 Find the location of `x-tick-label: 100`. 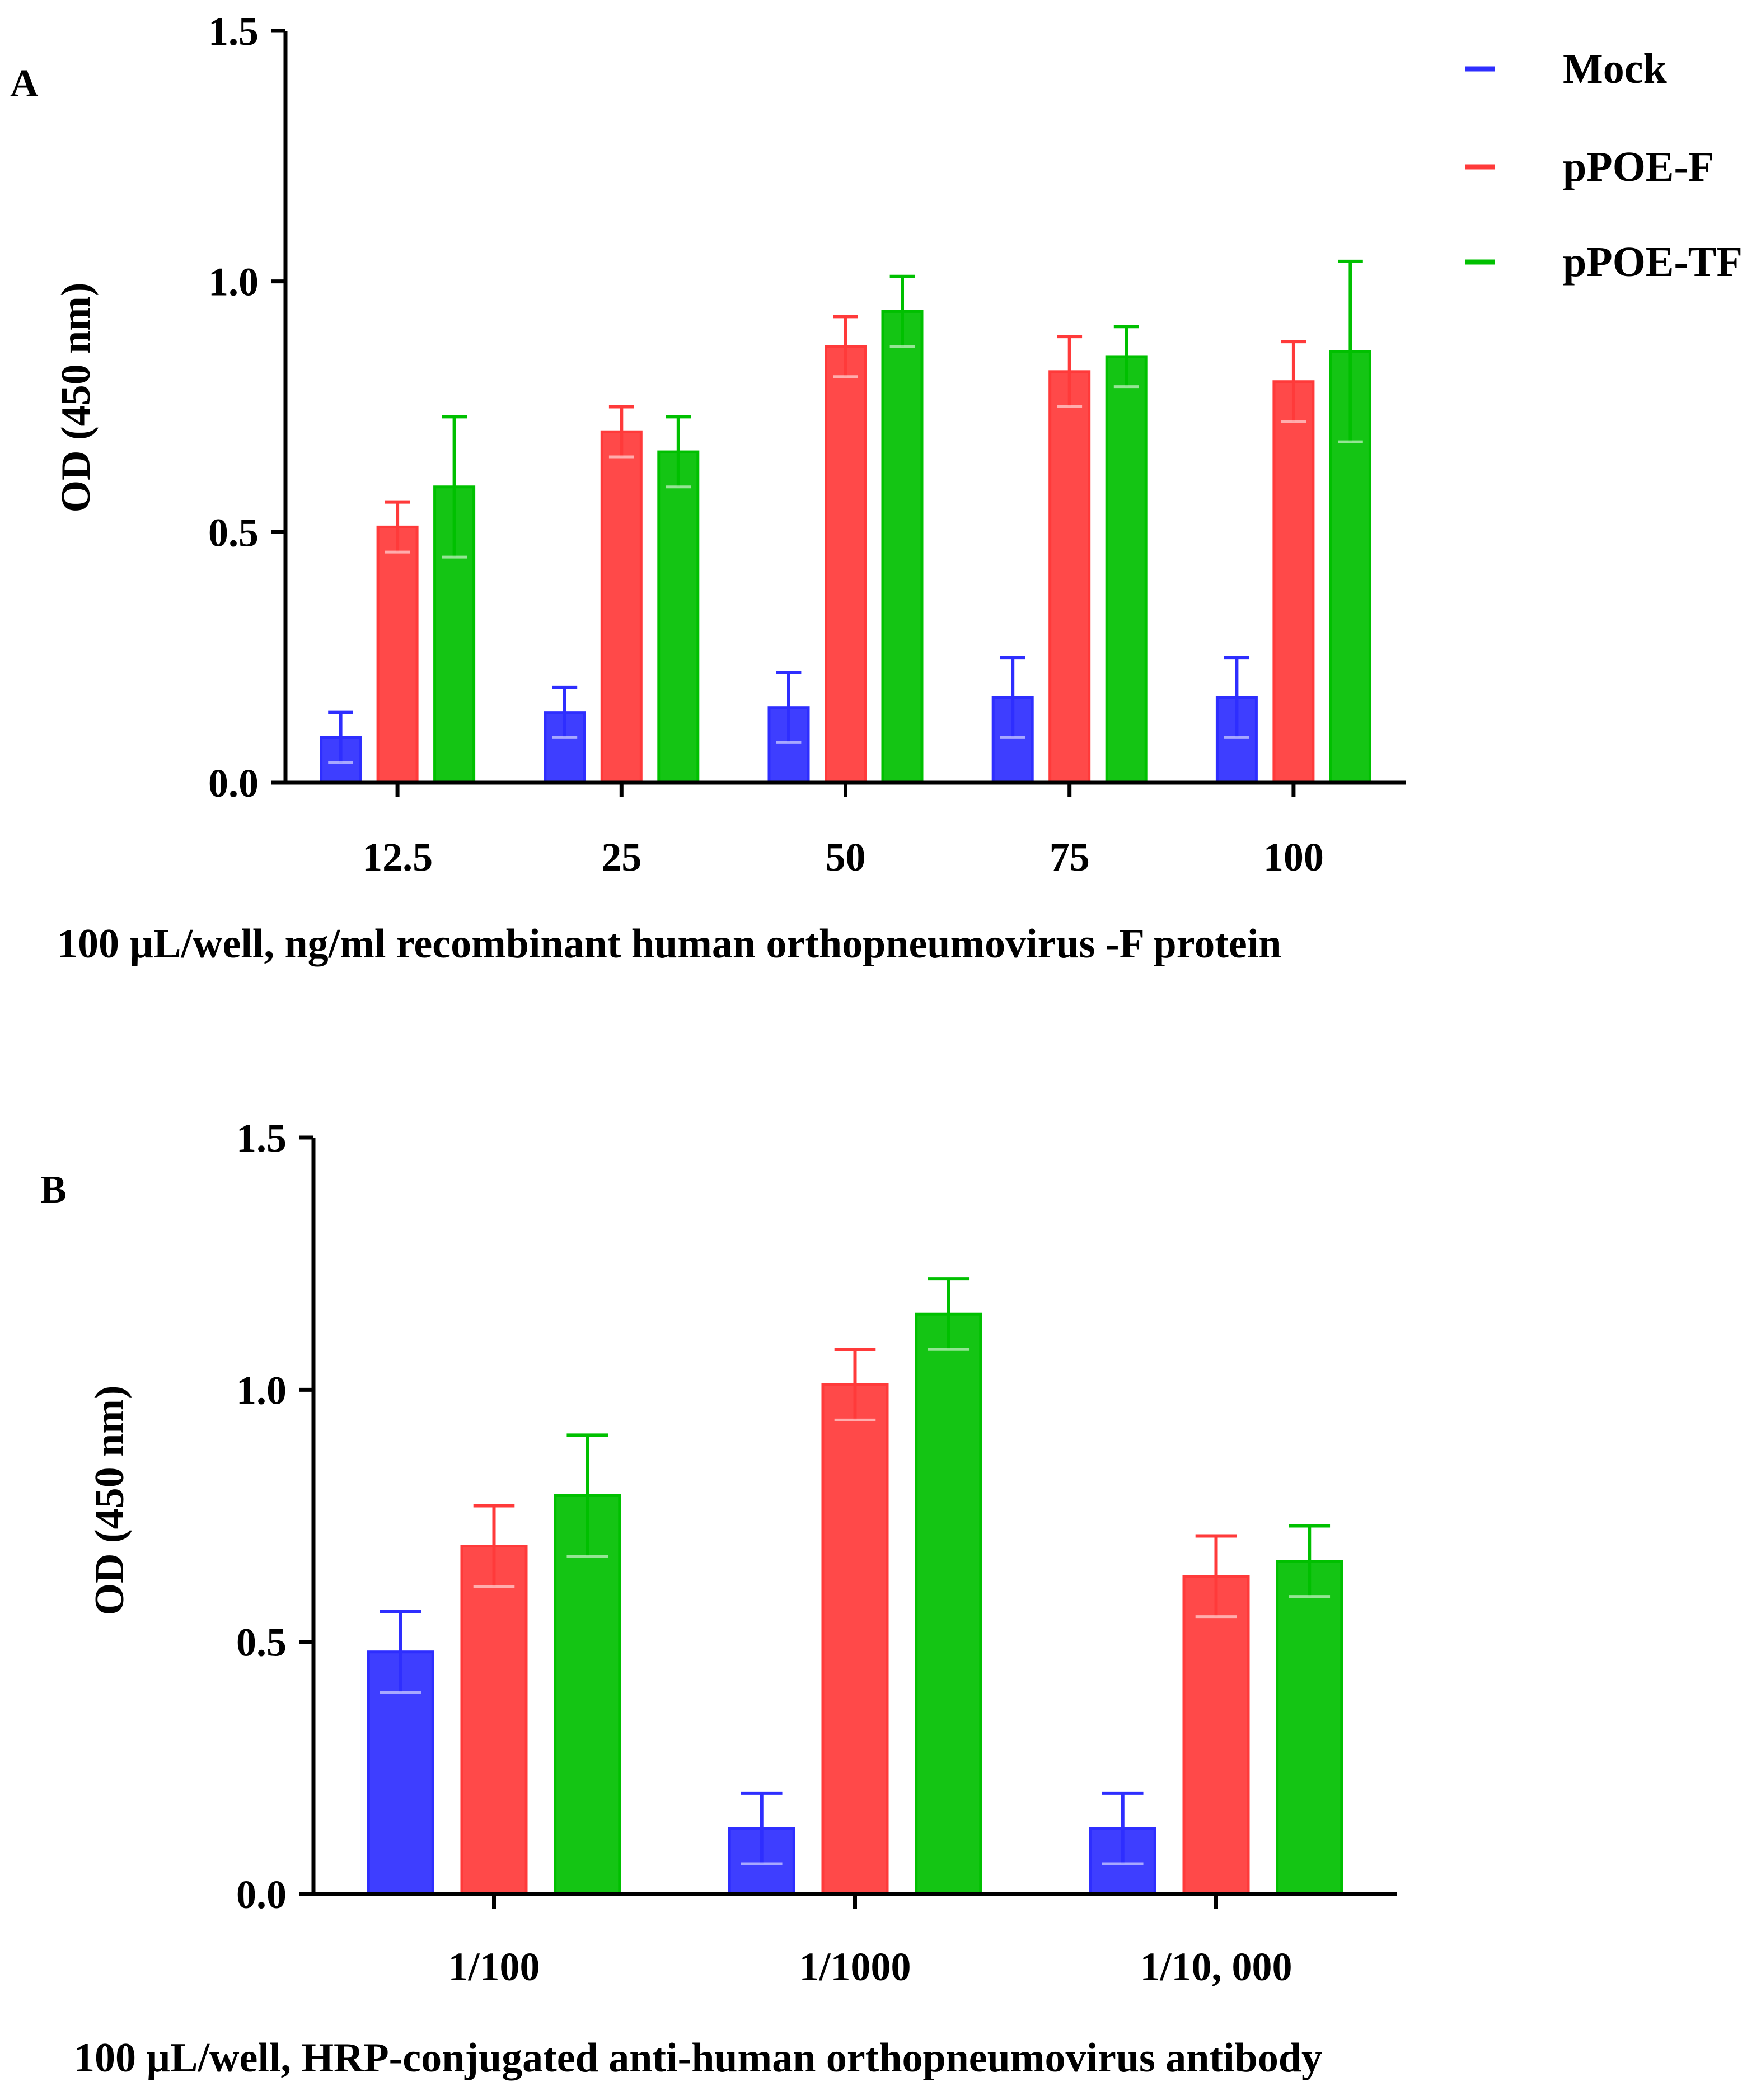

x-tick-label: 100 is located at coordinates (1293, 857).